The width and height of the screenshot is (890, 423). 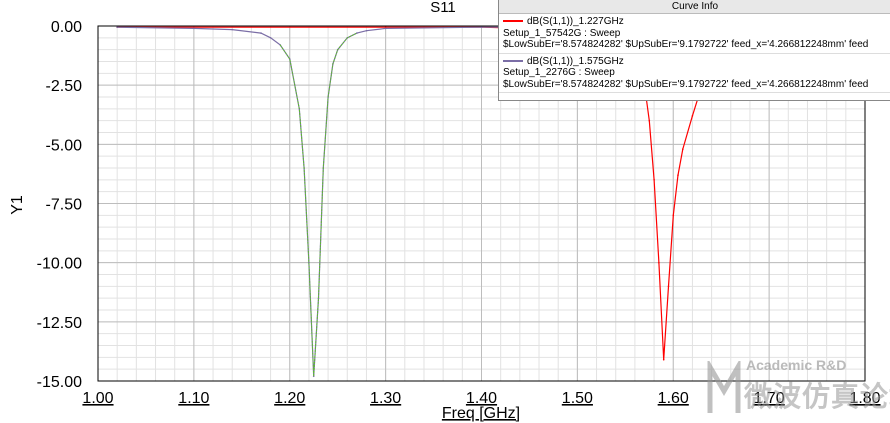 What do you see at coordinates (513, 21) in the screenshot?
I see `series-swatch-red` at bounding box center [513, 21].